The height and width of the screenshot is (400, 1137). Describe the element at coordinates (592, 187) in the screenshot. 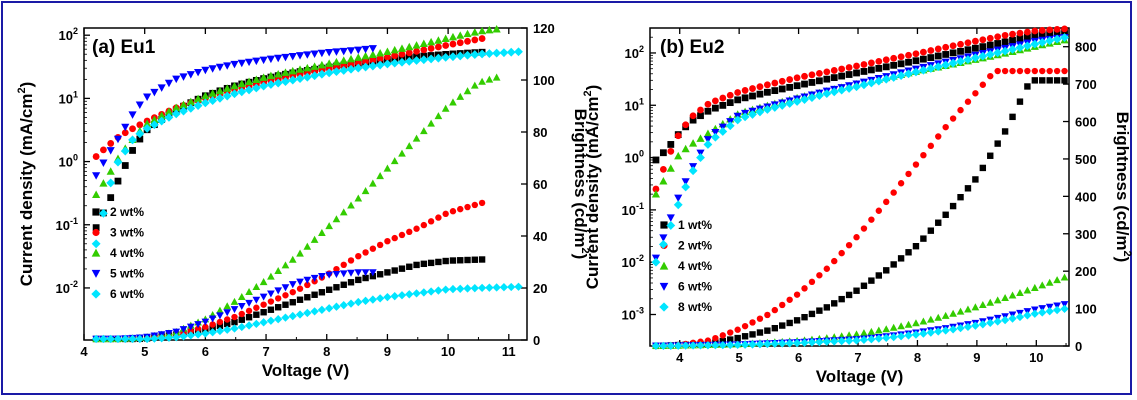

I see `y-left-axis-label: Current density (mA/cm2)` at that location.